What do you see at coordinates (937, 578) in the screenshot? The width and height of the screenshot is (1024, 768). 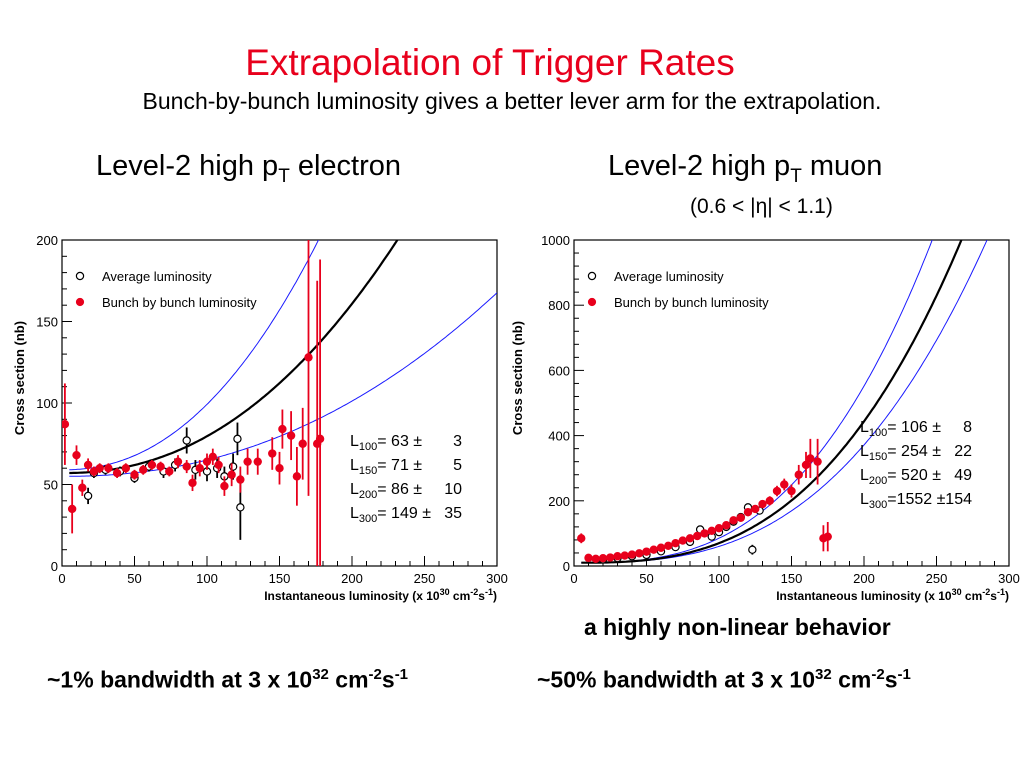 I see `right-x-tick-label: 250` at bounding box center [937, 578].